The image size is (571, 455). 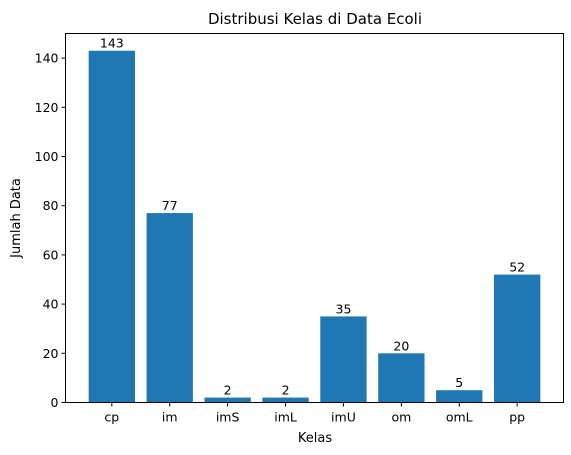 I want to click on x-tick-label-imL: imL, so click(x=285, y=417).